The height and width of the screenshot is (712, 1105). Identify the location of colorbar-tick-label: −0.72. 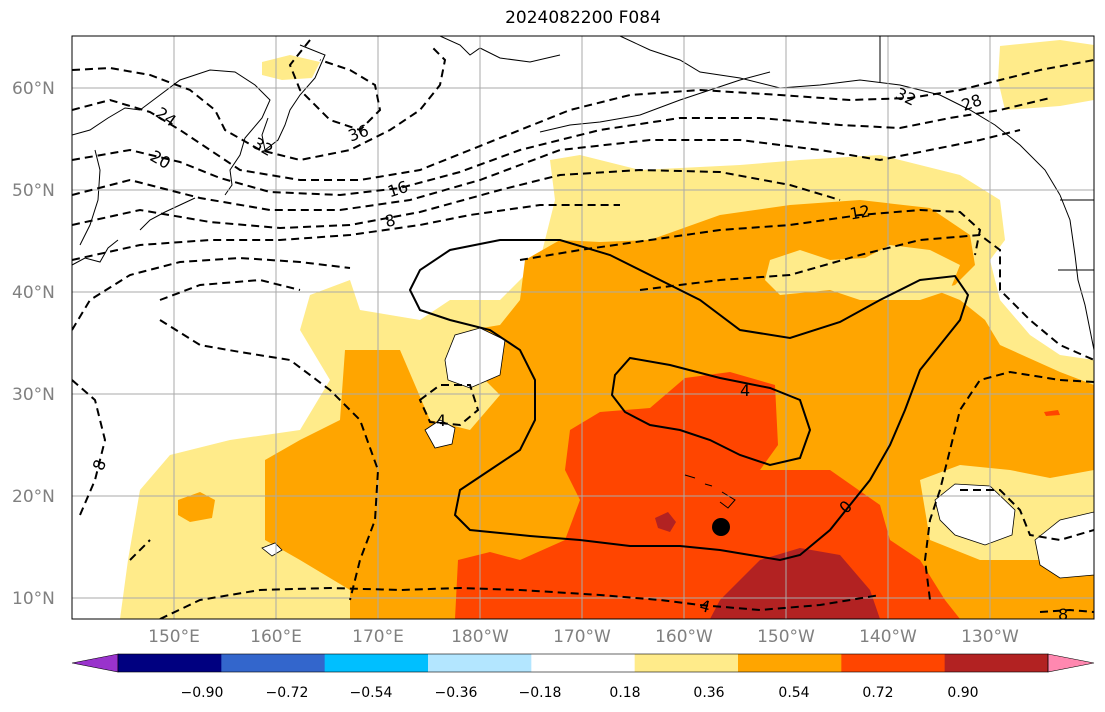
(287, 693).